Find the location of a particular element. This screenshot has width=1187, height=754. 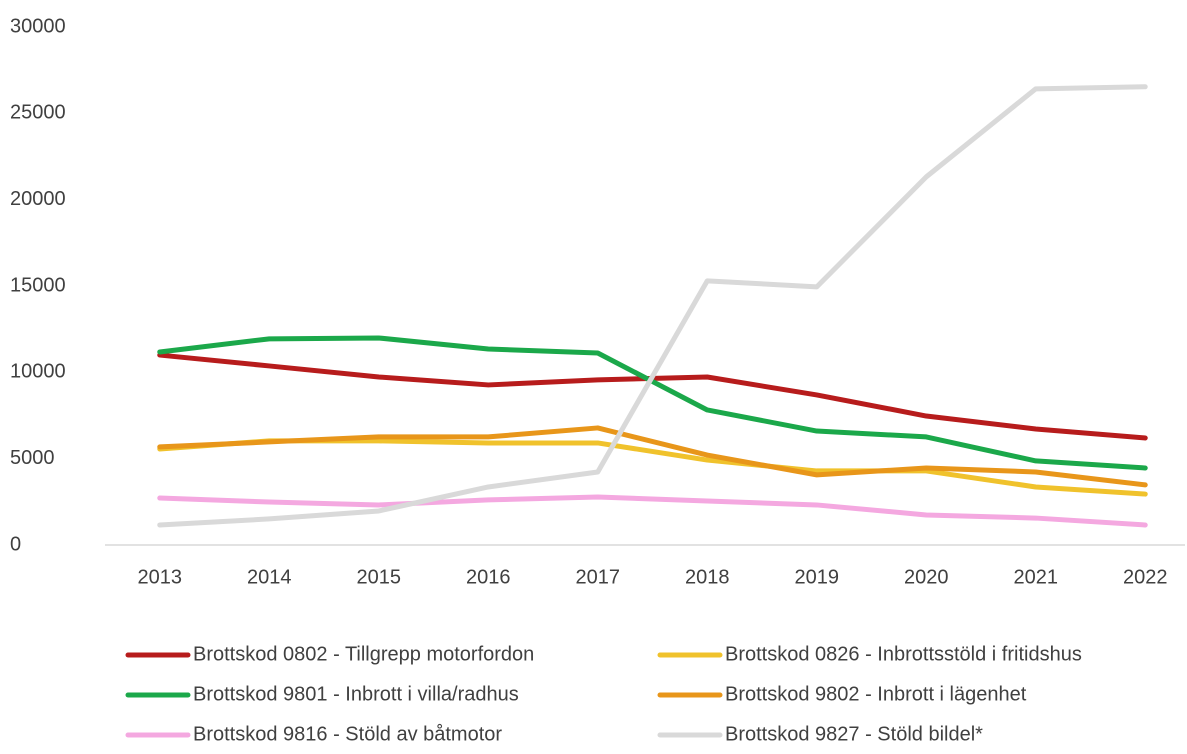

x-tick-label: 2015 is located at coordinates (379, 577).